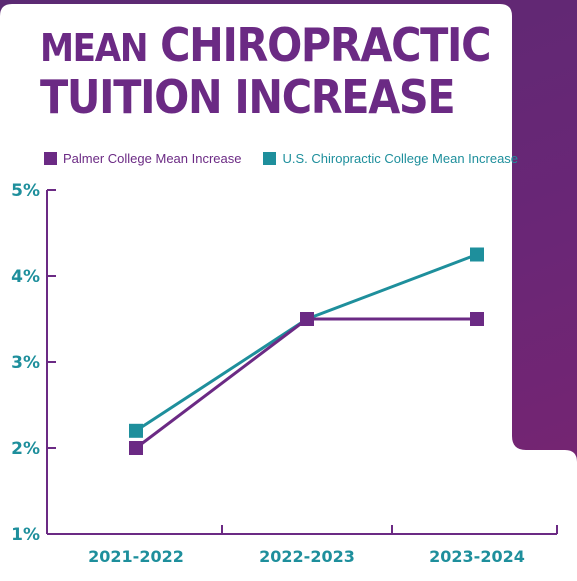  Describe the element at coordinates (25, 535) in the screenshot. I see `y-tick-label: 1%` at that location.